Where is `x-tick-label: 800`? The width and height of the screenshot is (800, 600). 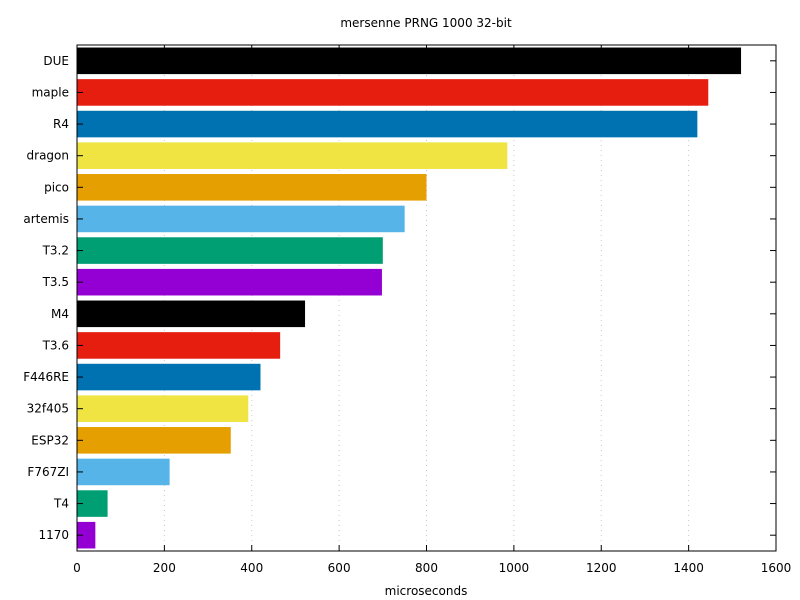
x-tick-label: 800 is located at coordinates (426, 568).